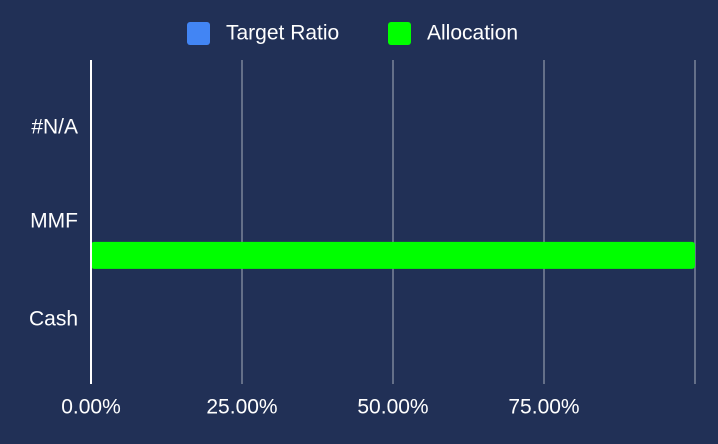  What do you see at coordinates (543, 407) in the screenshot?
I see `x-tick-label: 75.00%` at bounding box center [543, 407].